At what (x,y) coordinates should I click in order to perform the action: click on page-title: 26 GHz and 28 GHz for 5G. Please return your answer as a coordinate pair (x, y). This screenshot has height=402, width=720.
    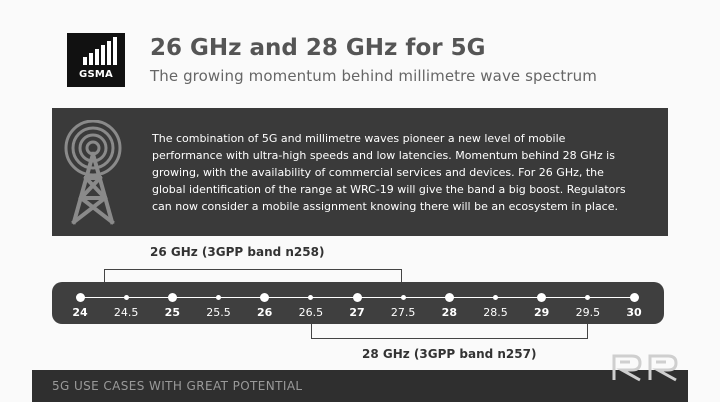
    Looking at the image, I should click on (318, 48).